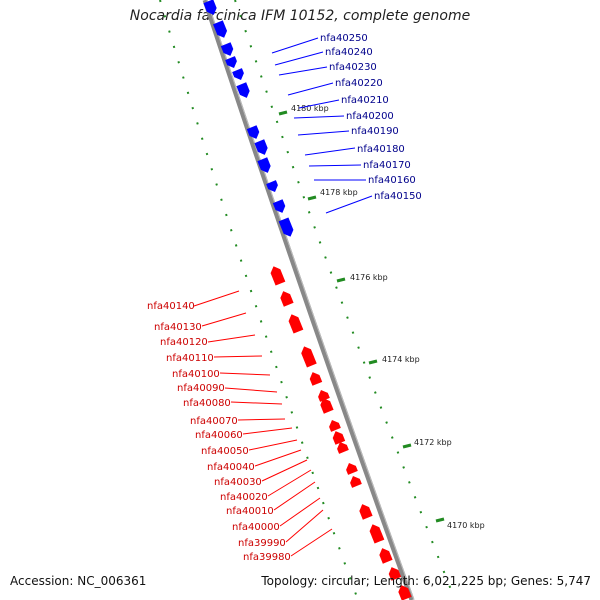 Image resolution: width=600 pixels, height=600 pixels. What do you see at coordinates (392, 180) in the screenshot?
I see `forward-gene-label: nfa40160` at bounding box center [392, 180].